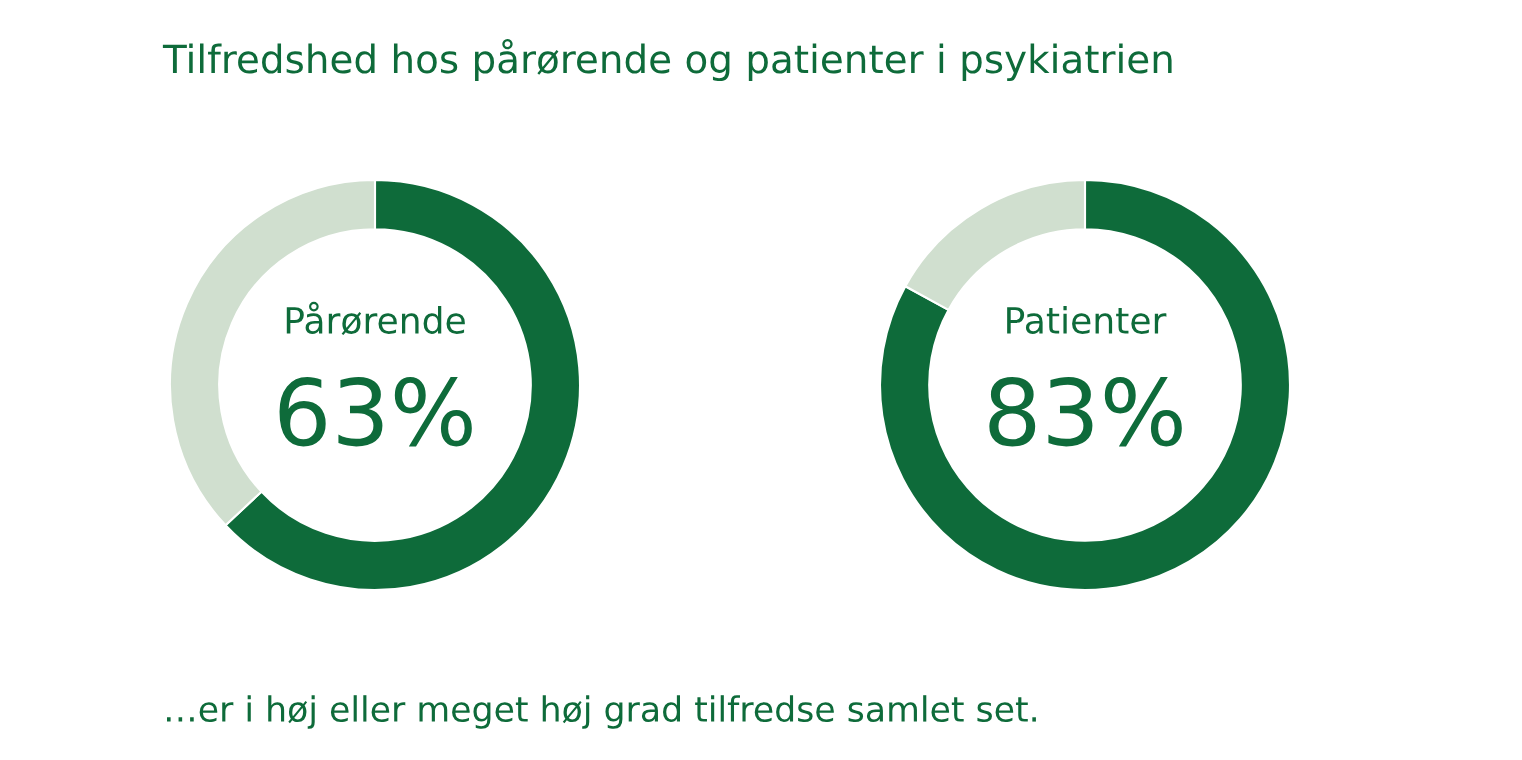  Describe the element at coordinates (1085, 412) in the screenshot. I see `data-label: 83%` at that location.